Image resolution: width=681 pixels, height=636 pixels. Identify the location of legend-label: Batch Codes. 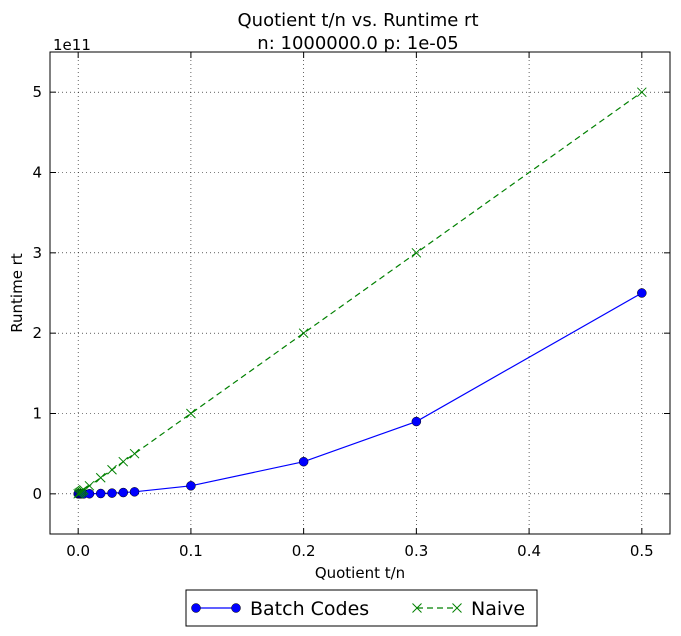
(309, 609).